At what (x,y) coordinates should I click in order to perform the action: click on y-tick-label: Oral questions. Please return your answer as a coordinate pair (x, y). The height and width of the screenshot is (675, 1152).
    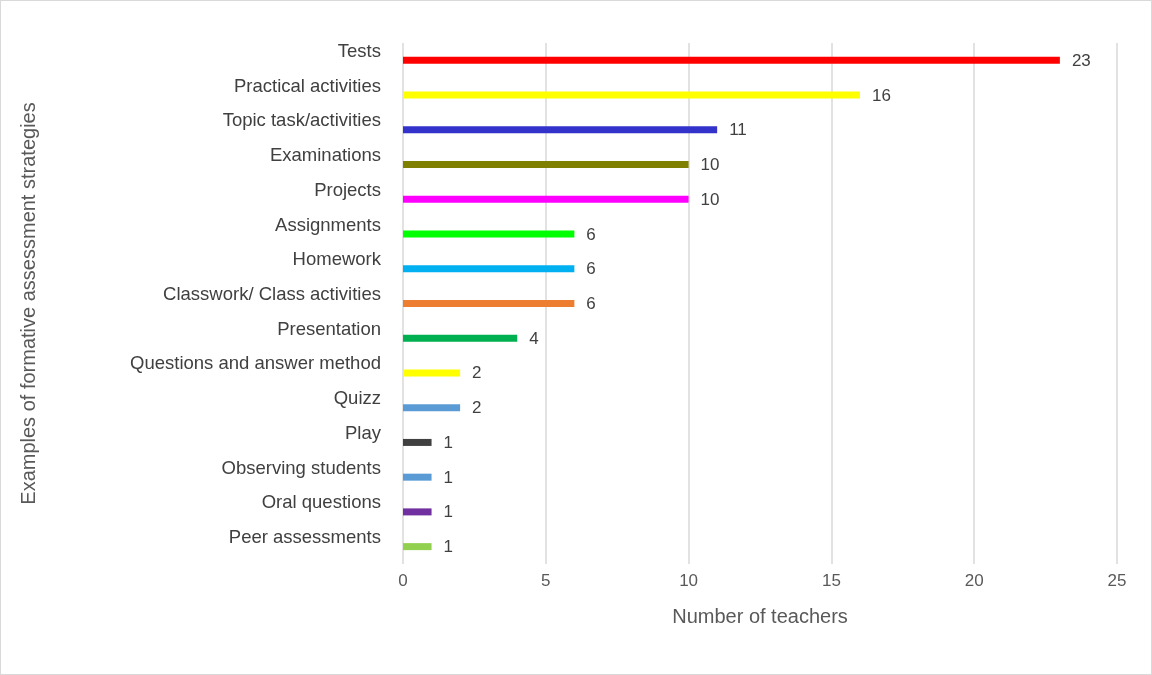
    Looking at the image, I should click on (321, 502).